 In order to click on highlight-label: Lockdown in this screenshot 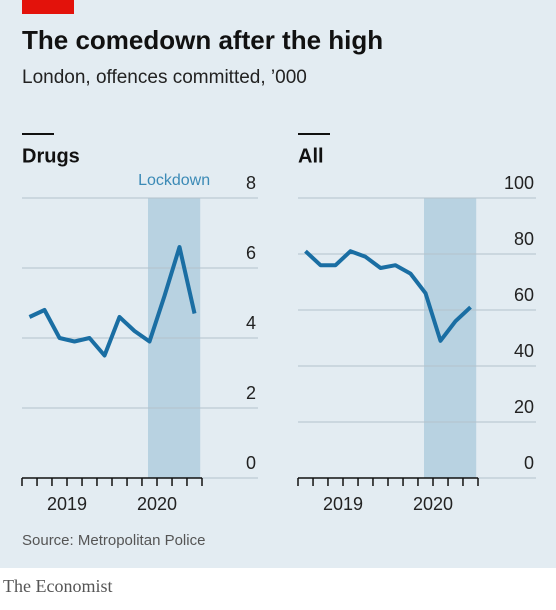, I will do `click(174, 180)`.